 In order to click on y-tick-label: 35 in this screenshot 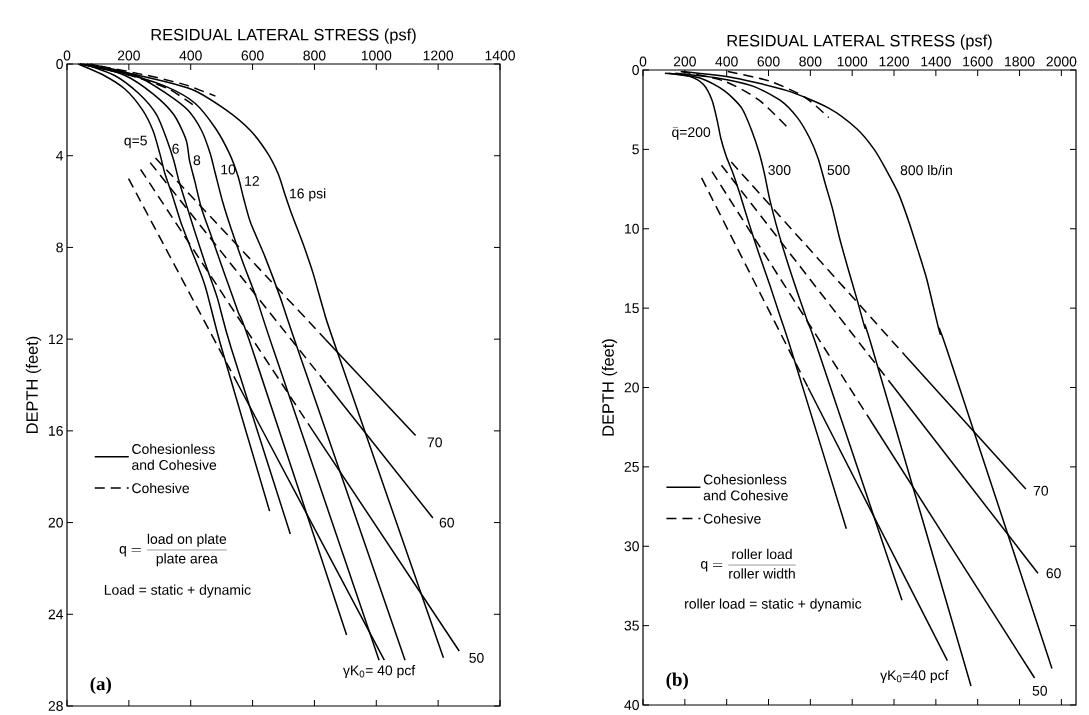, I will do `click(631, 625)`.